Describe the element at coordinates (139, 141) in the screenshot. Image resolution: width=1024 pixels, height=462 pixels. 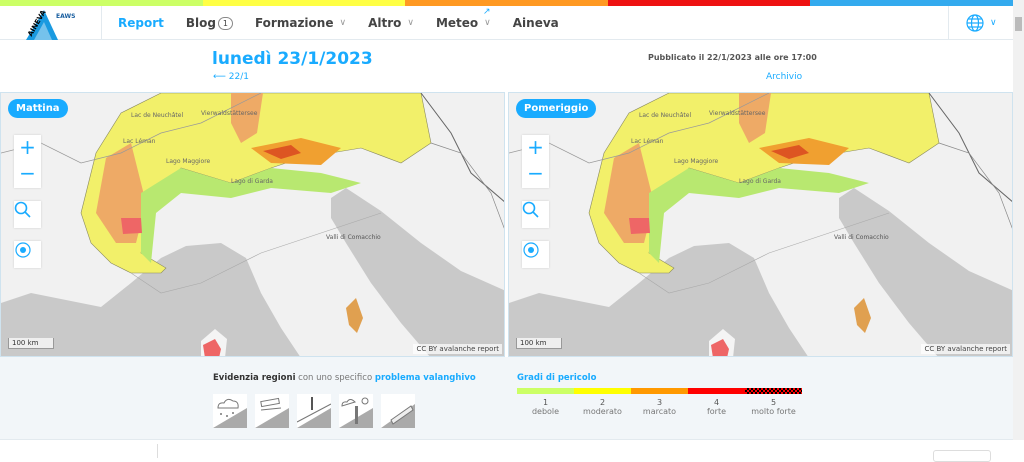
I see `map-label: Lac Léman` at that location.